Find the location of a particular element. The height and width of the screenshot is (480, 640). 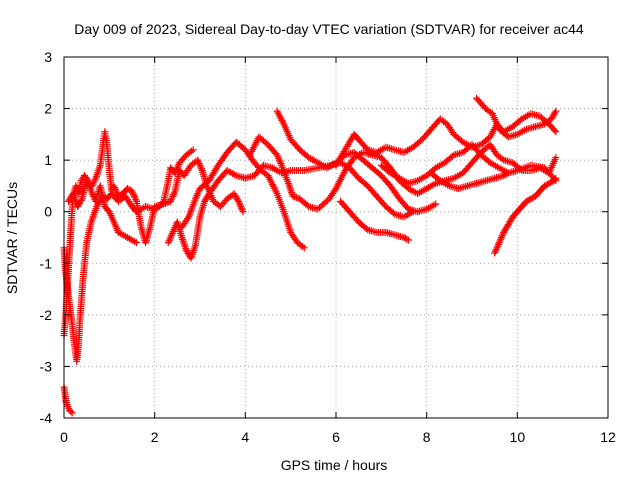

y-tick-label: 1 is located at coordinates (48, 160).